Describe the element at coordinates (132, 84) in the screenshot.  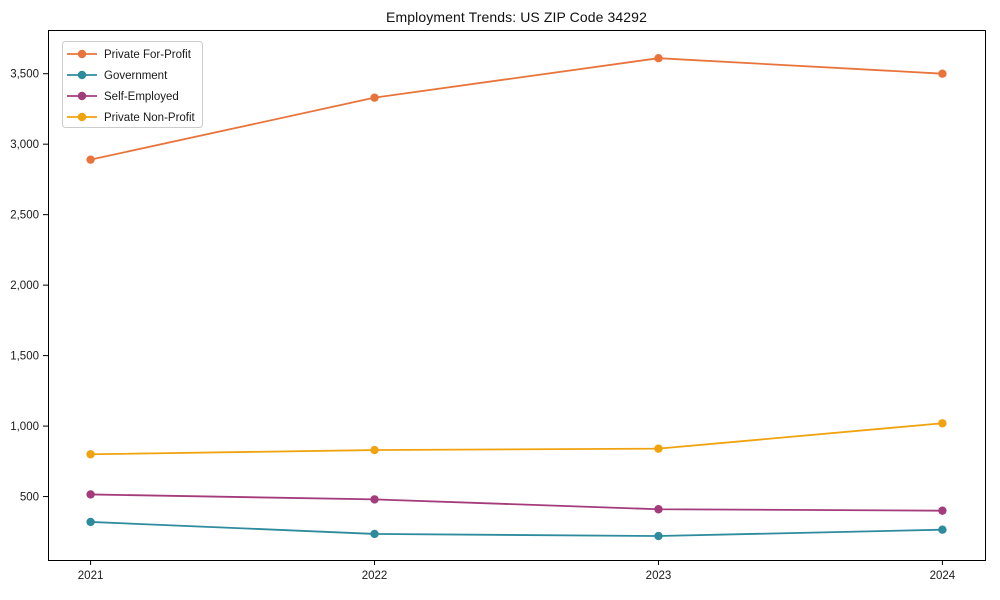
I see `legend-box` at that location.